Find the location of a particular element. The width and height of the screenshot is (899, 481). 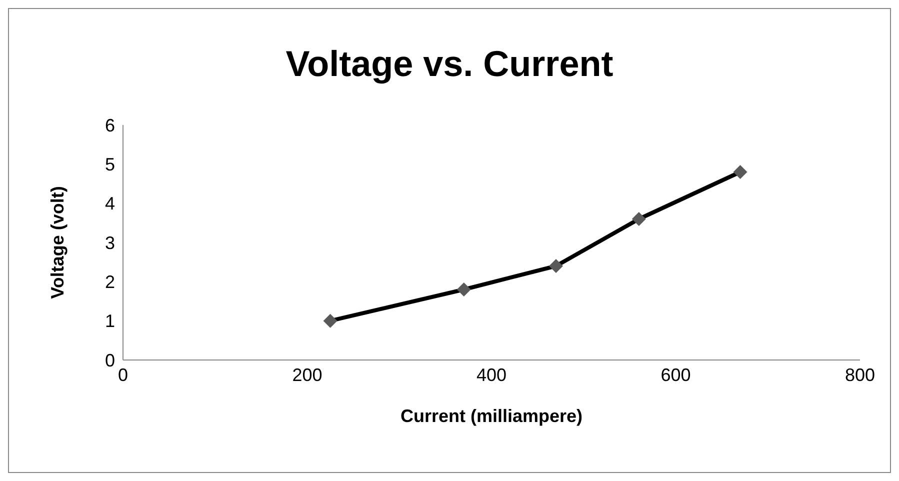

y-tick-label: 5 is located at coordinates (109, 164).